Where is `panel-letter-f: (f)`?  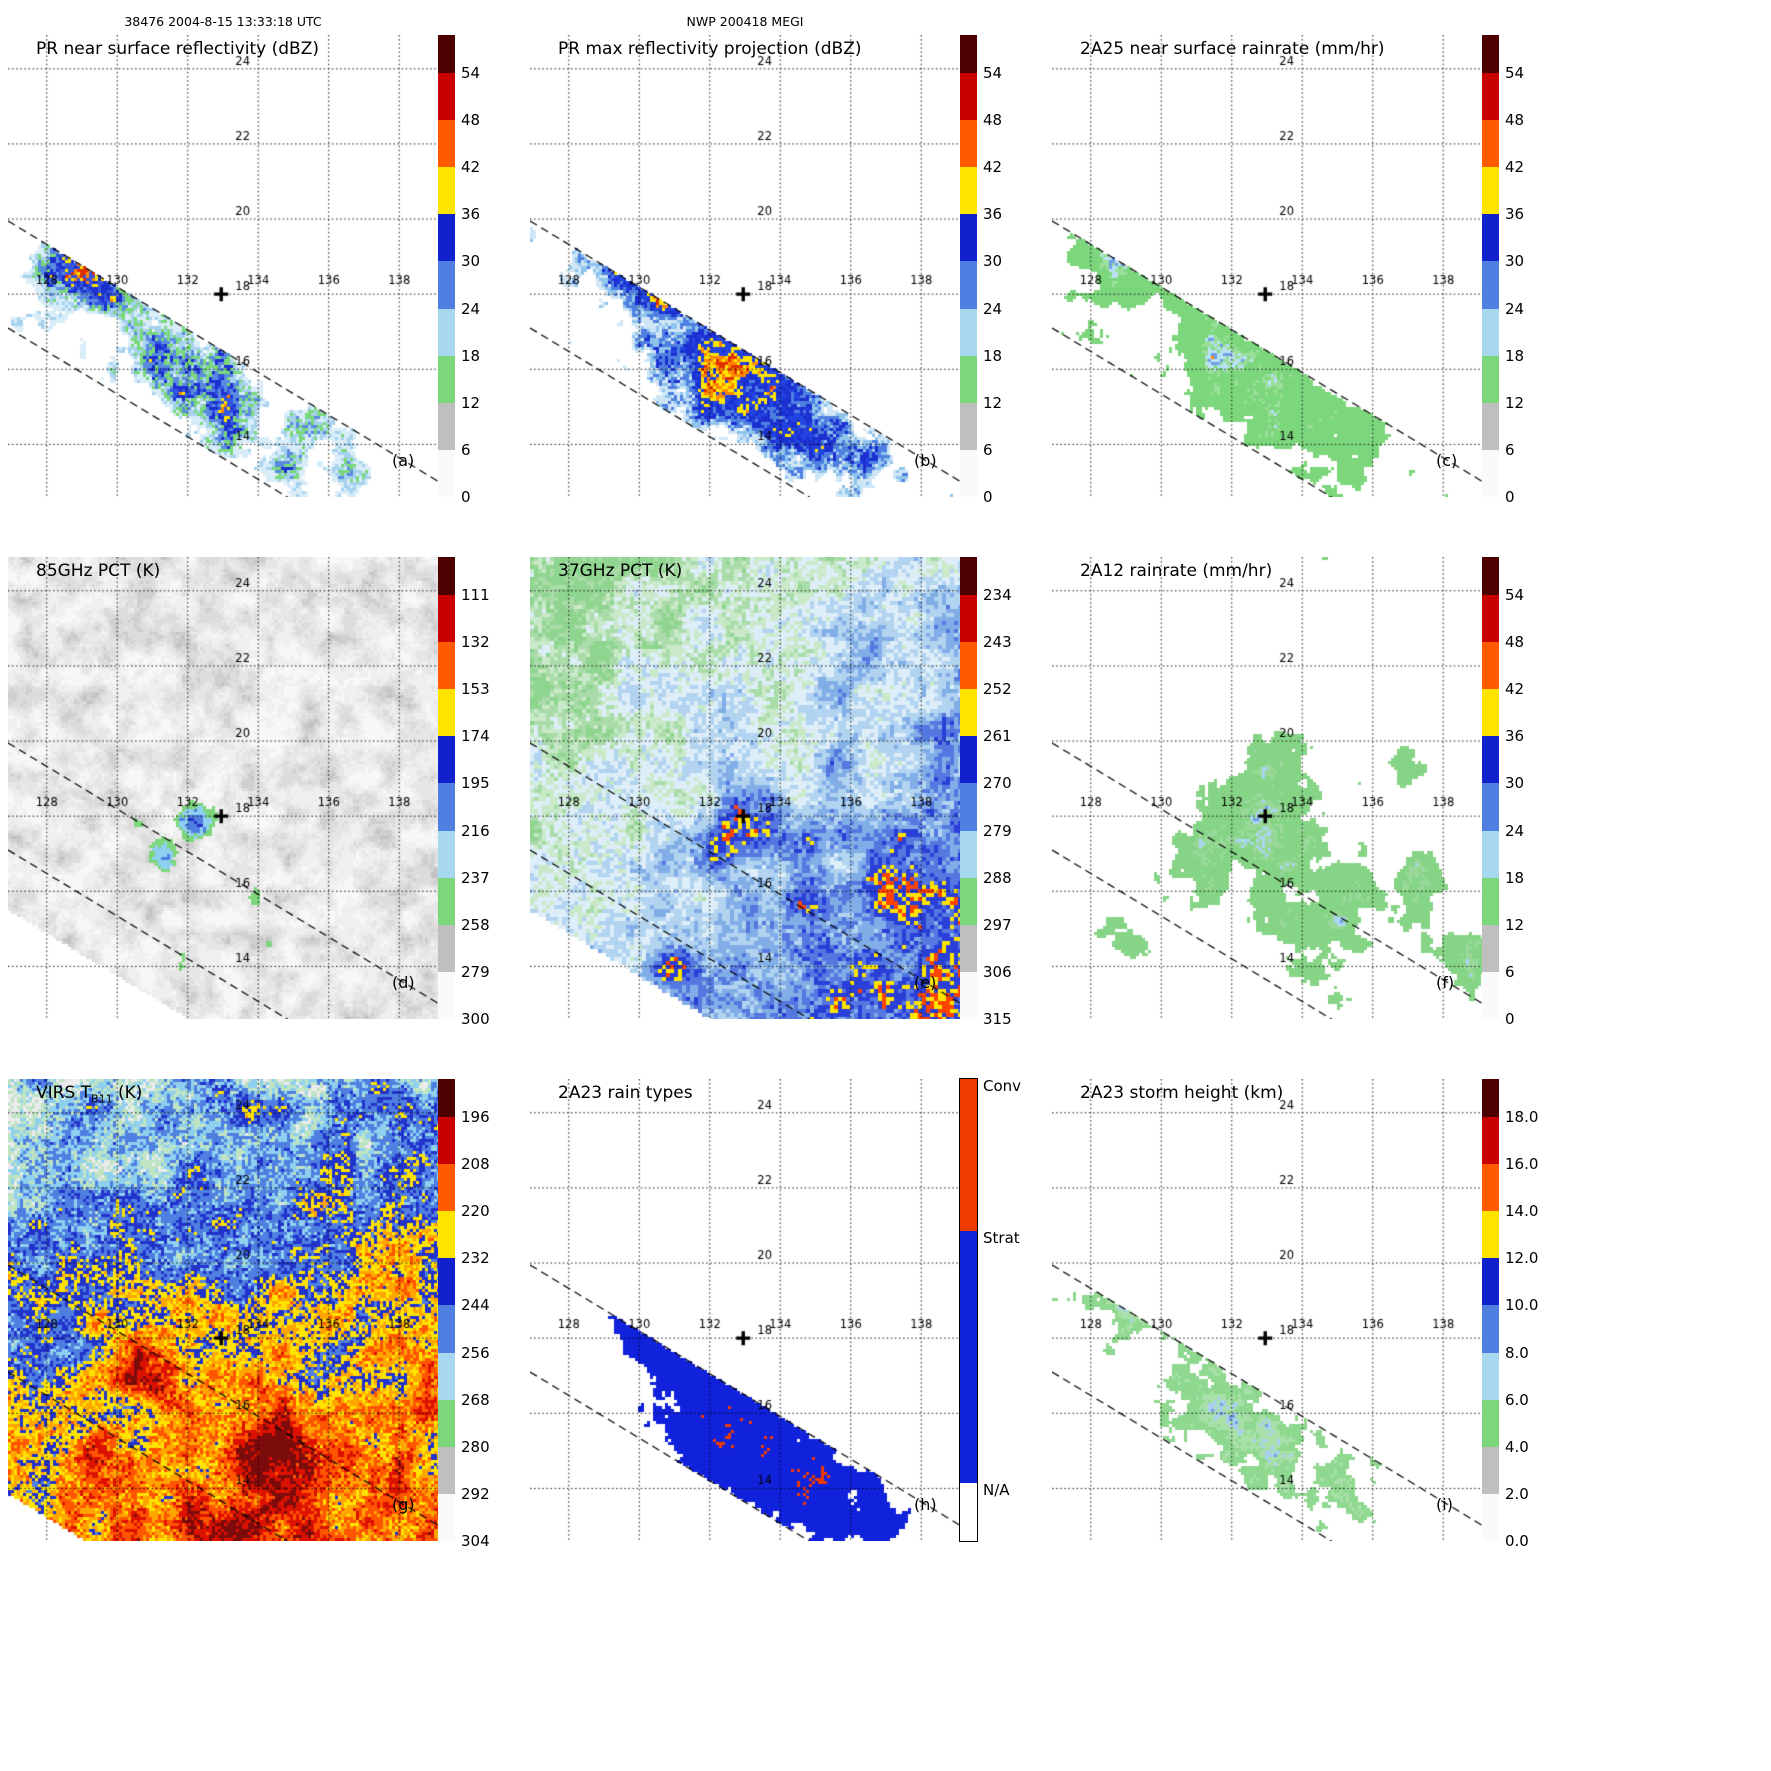 panel-letter-f: (f) is located at coordinates (1445, 982).